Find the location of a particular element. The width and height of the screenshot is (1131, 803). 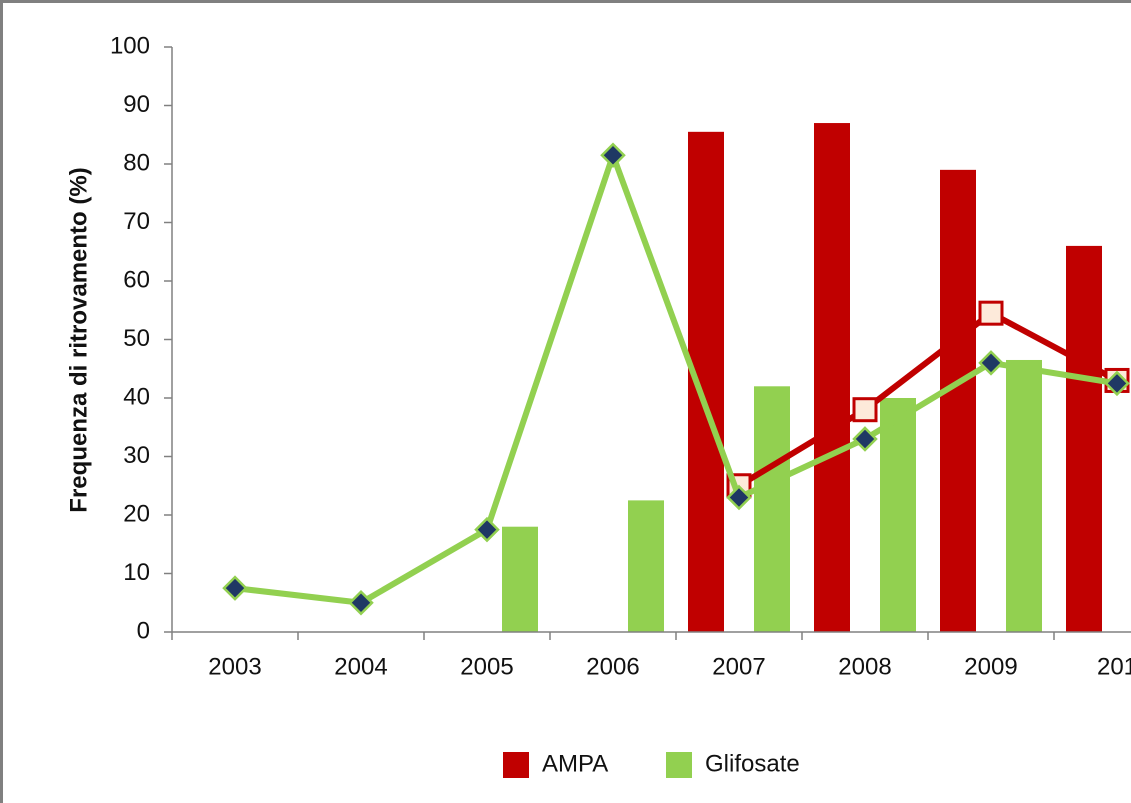

marker-diamond-2008 is located at coordinates (865, 439).